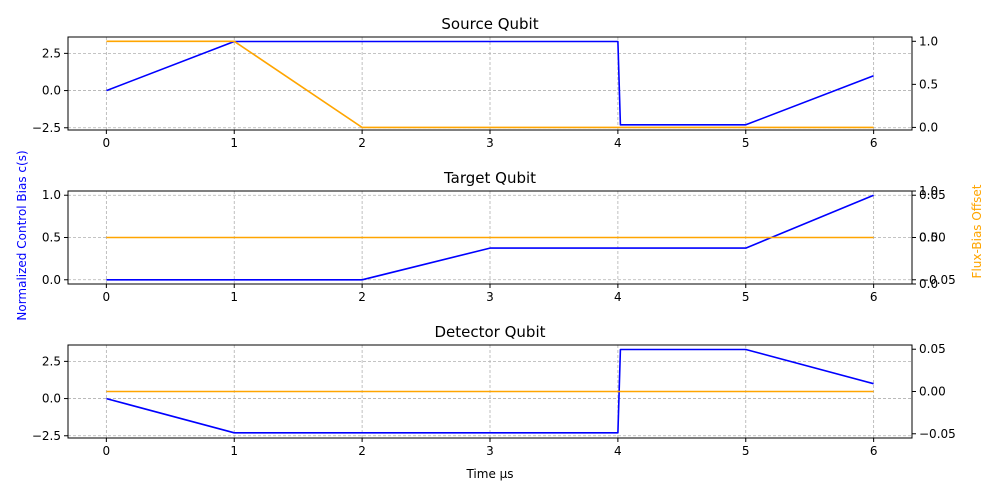 This screenshot has height=504, width=1000. I want to click on y-tick-label-right: 0.0, so click(928, 127).